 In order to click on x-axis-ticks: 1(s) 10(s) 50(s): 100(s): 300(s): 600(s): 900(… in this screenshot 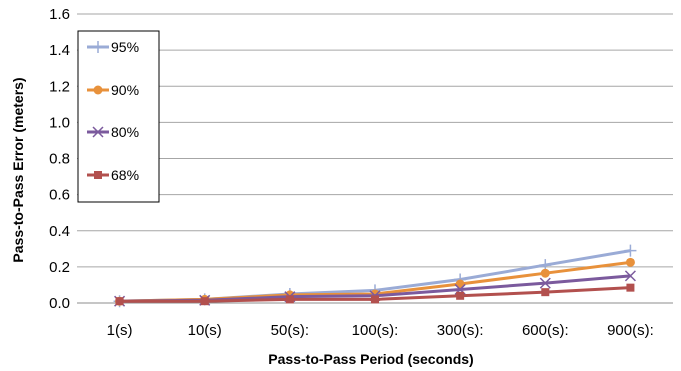, I will do `click(380, 330)`.